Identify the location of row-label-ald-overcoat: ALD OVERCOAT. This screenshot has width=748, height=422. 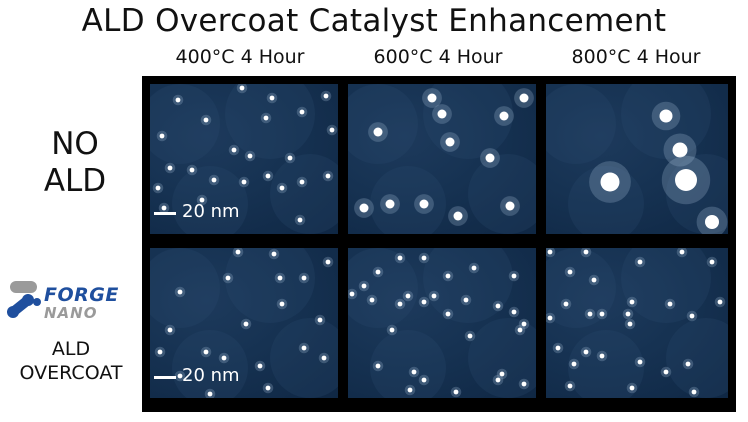
(71, 361).